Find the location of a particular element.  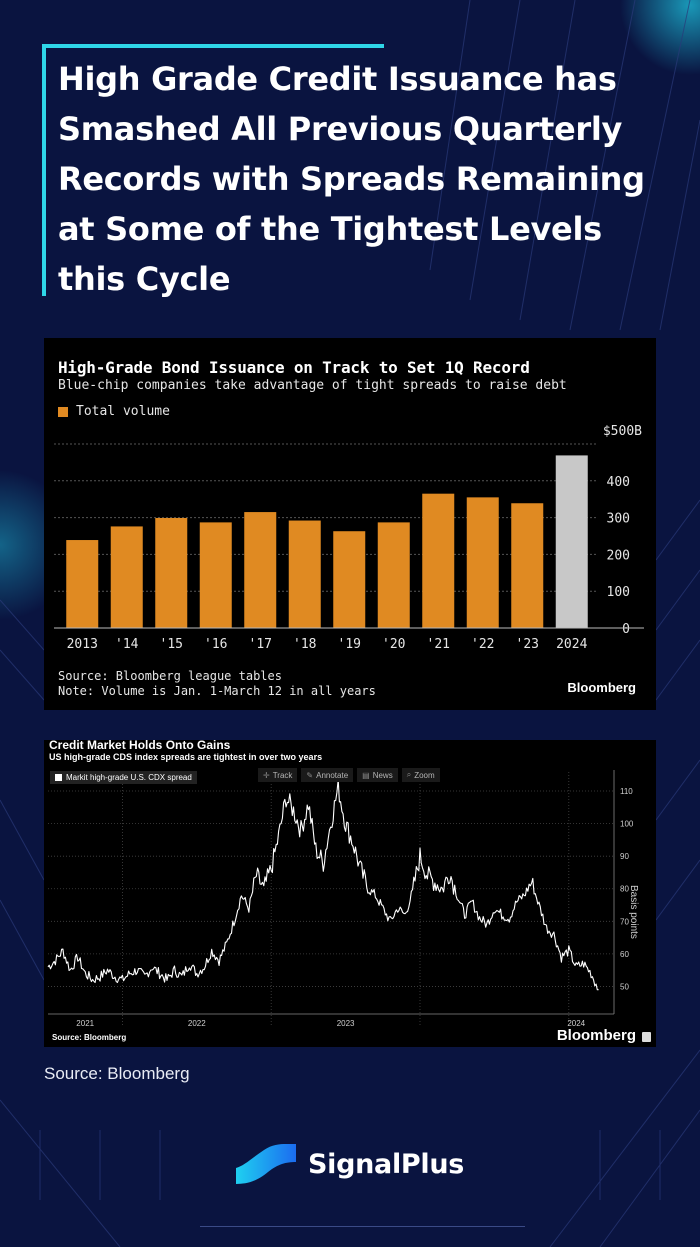

x-tick-label: 2023 is located at coordinates (346, 1023).